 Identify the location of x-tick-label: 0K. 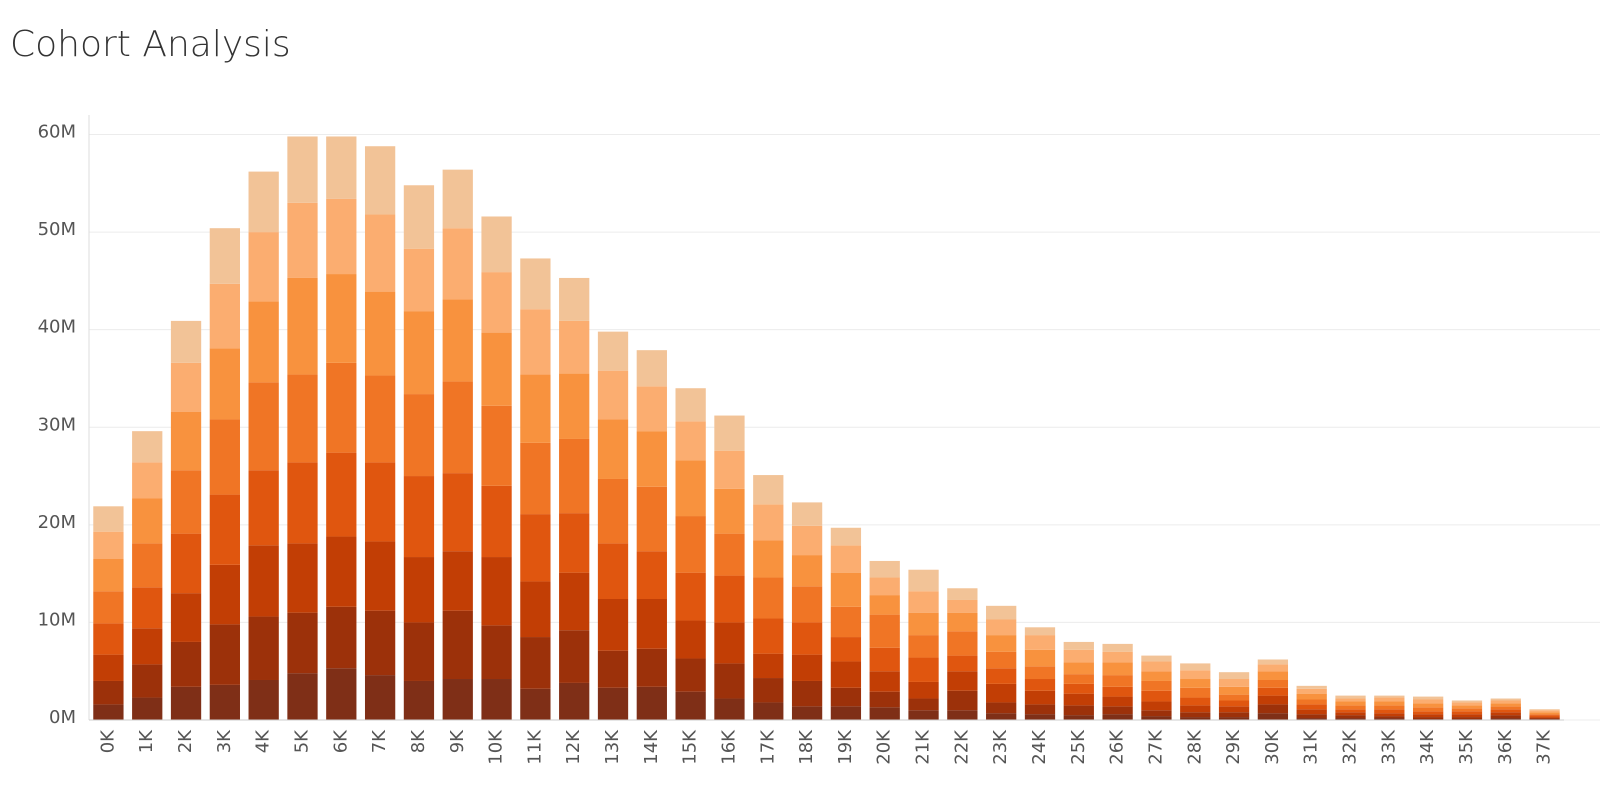
(107, 741).